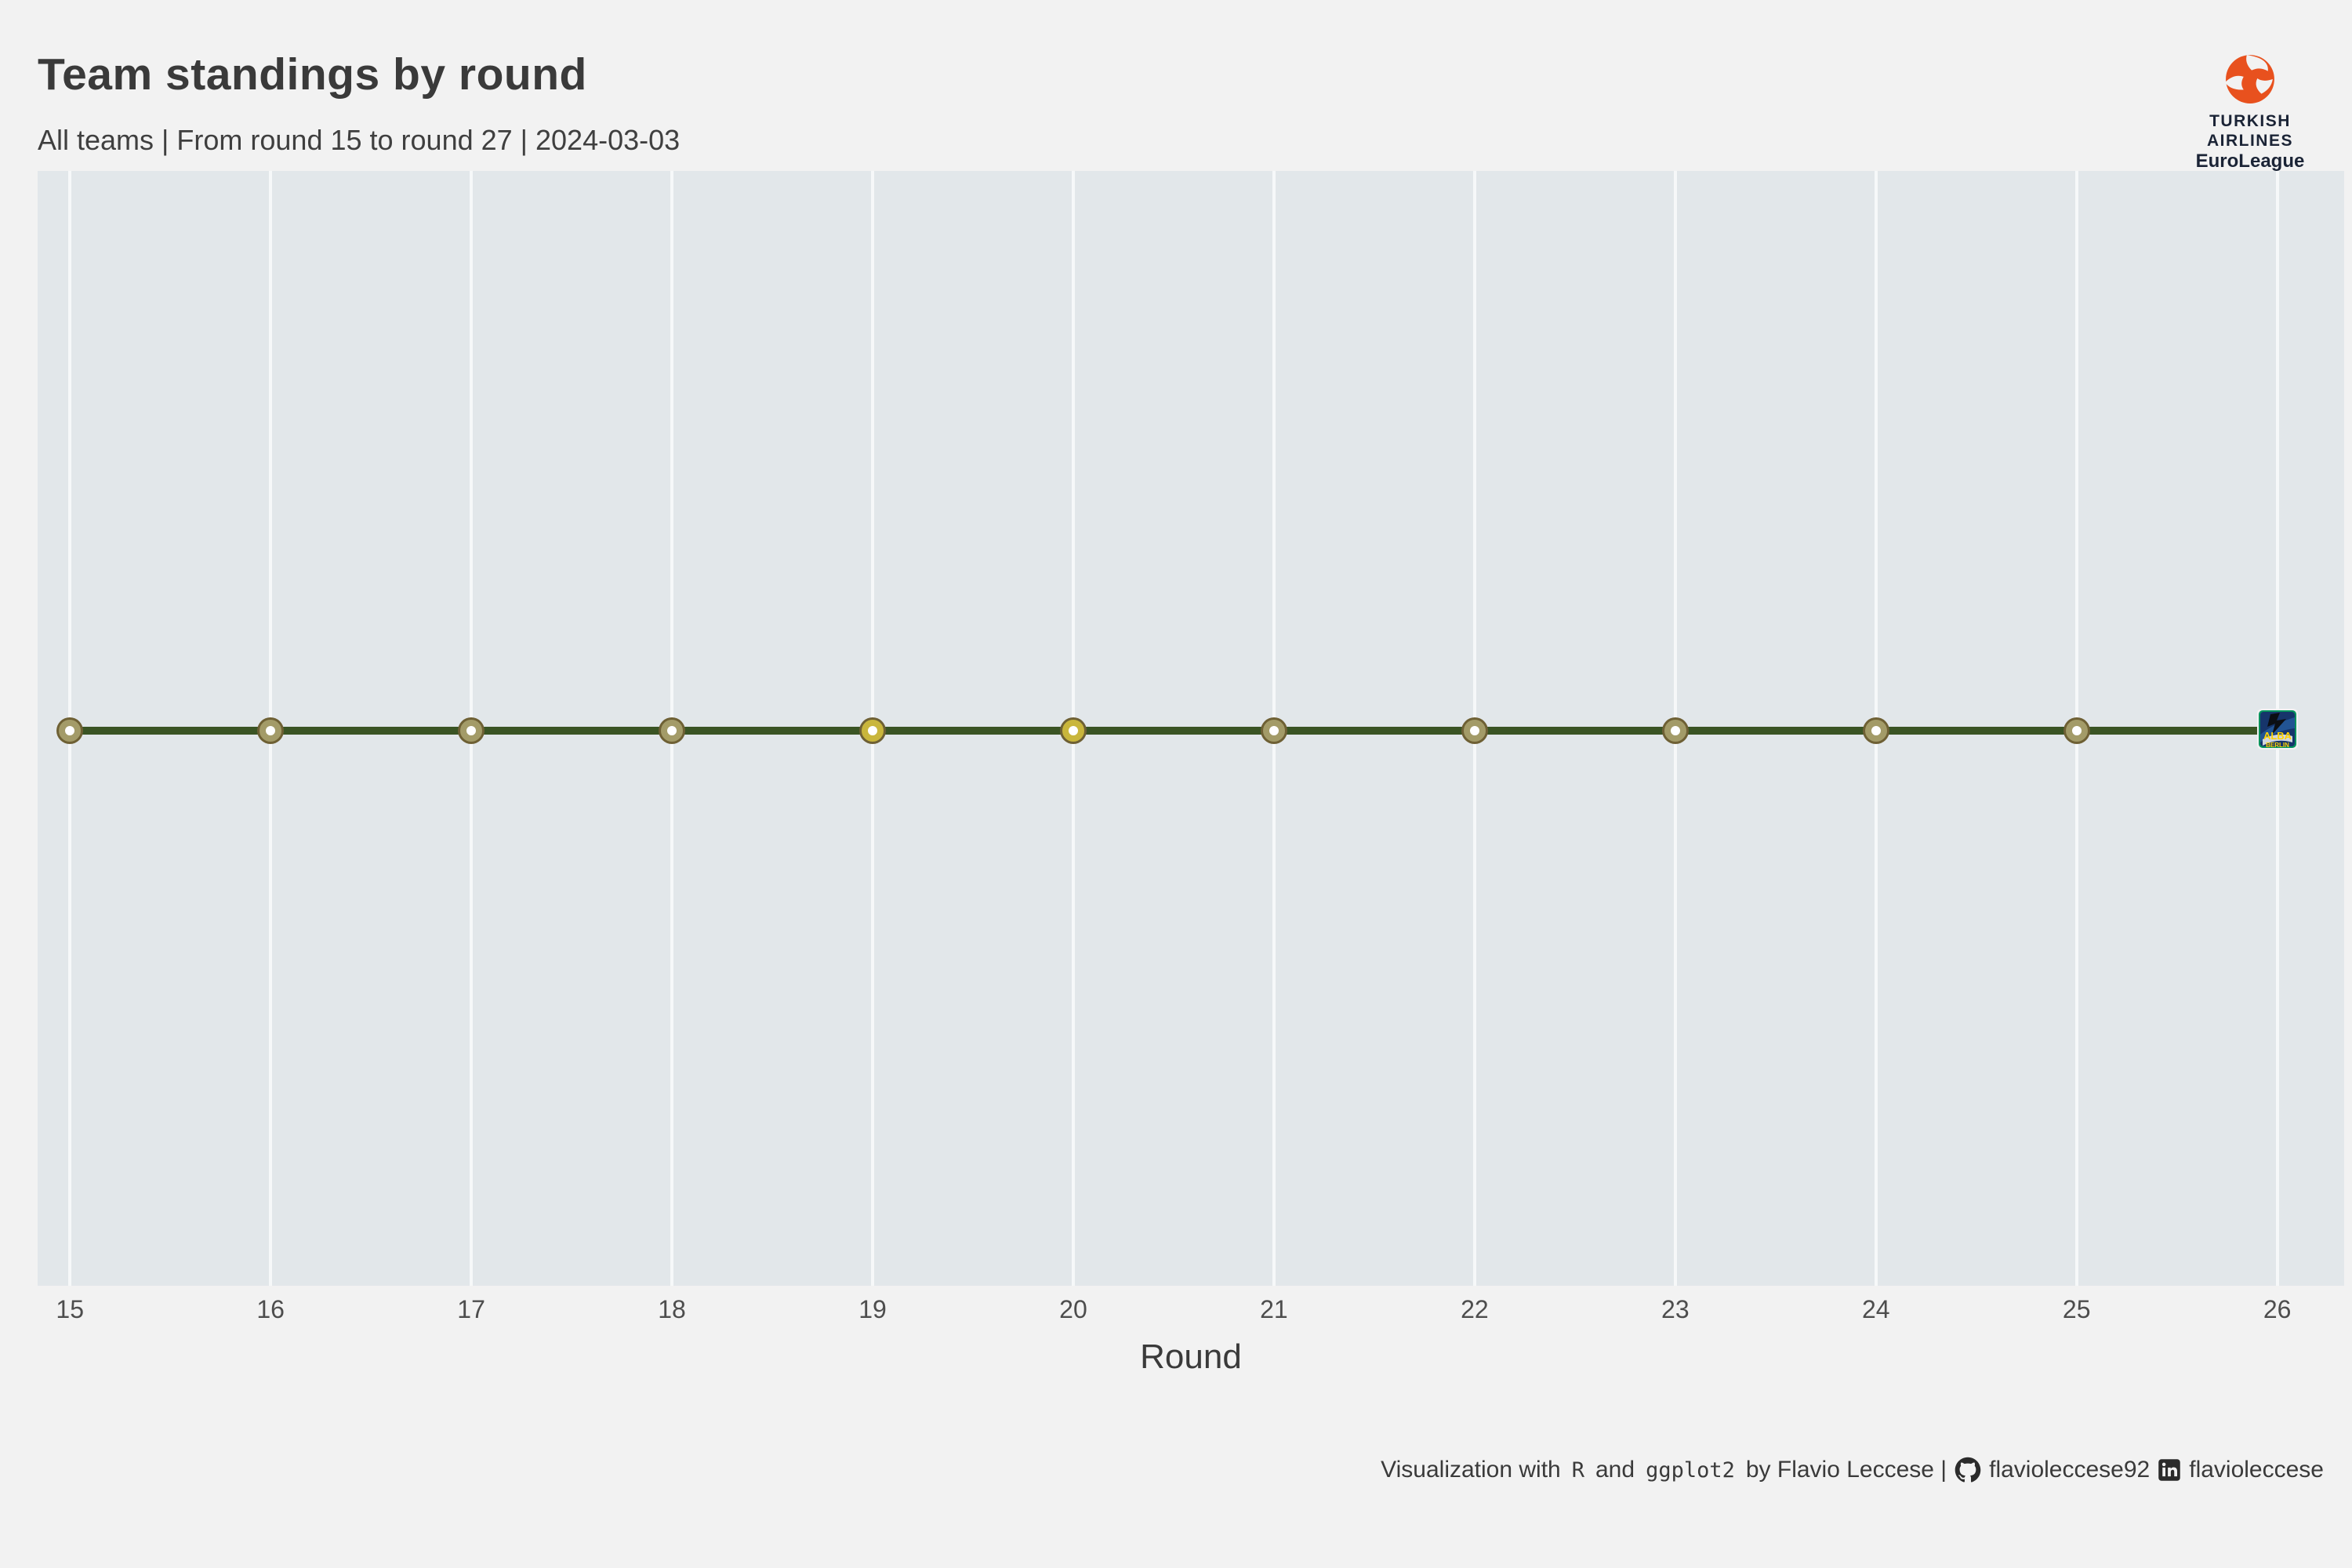 The image size is (2352, 1568). I want to click on svg-text: BERLIN, so click(2277, 745).